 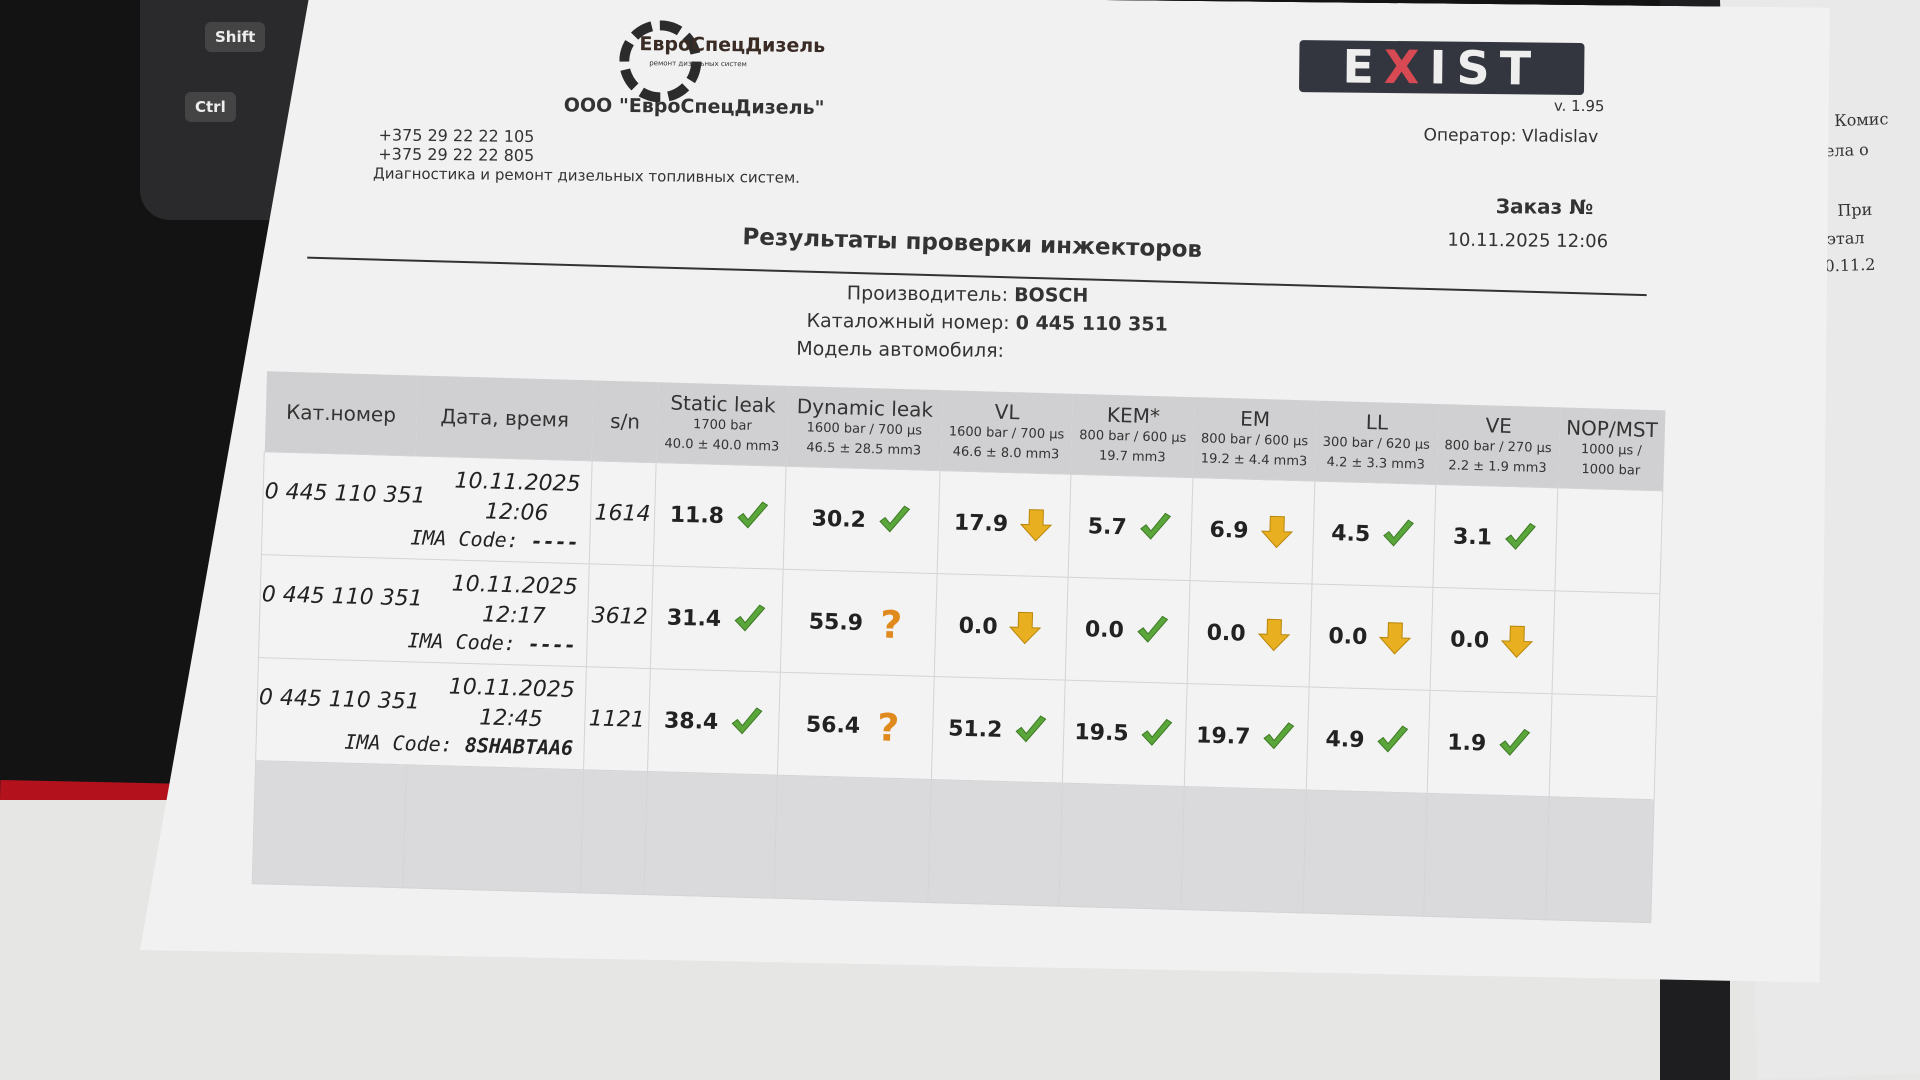 What do you see at coordinates (1007, 412) in the screenshot?
I see `column-title: VL` at bounding box center [1007, 412].